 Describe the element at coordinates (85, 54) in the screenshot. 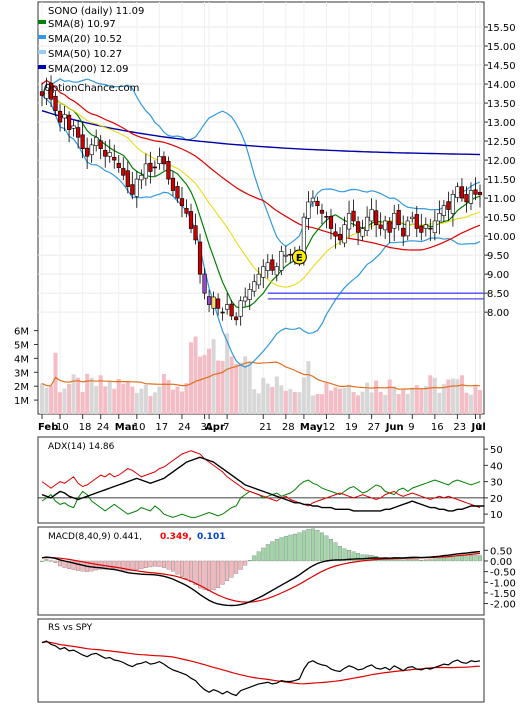

I see `legend-item: SMA(50) 10.27` at that location.